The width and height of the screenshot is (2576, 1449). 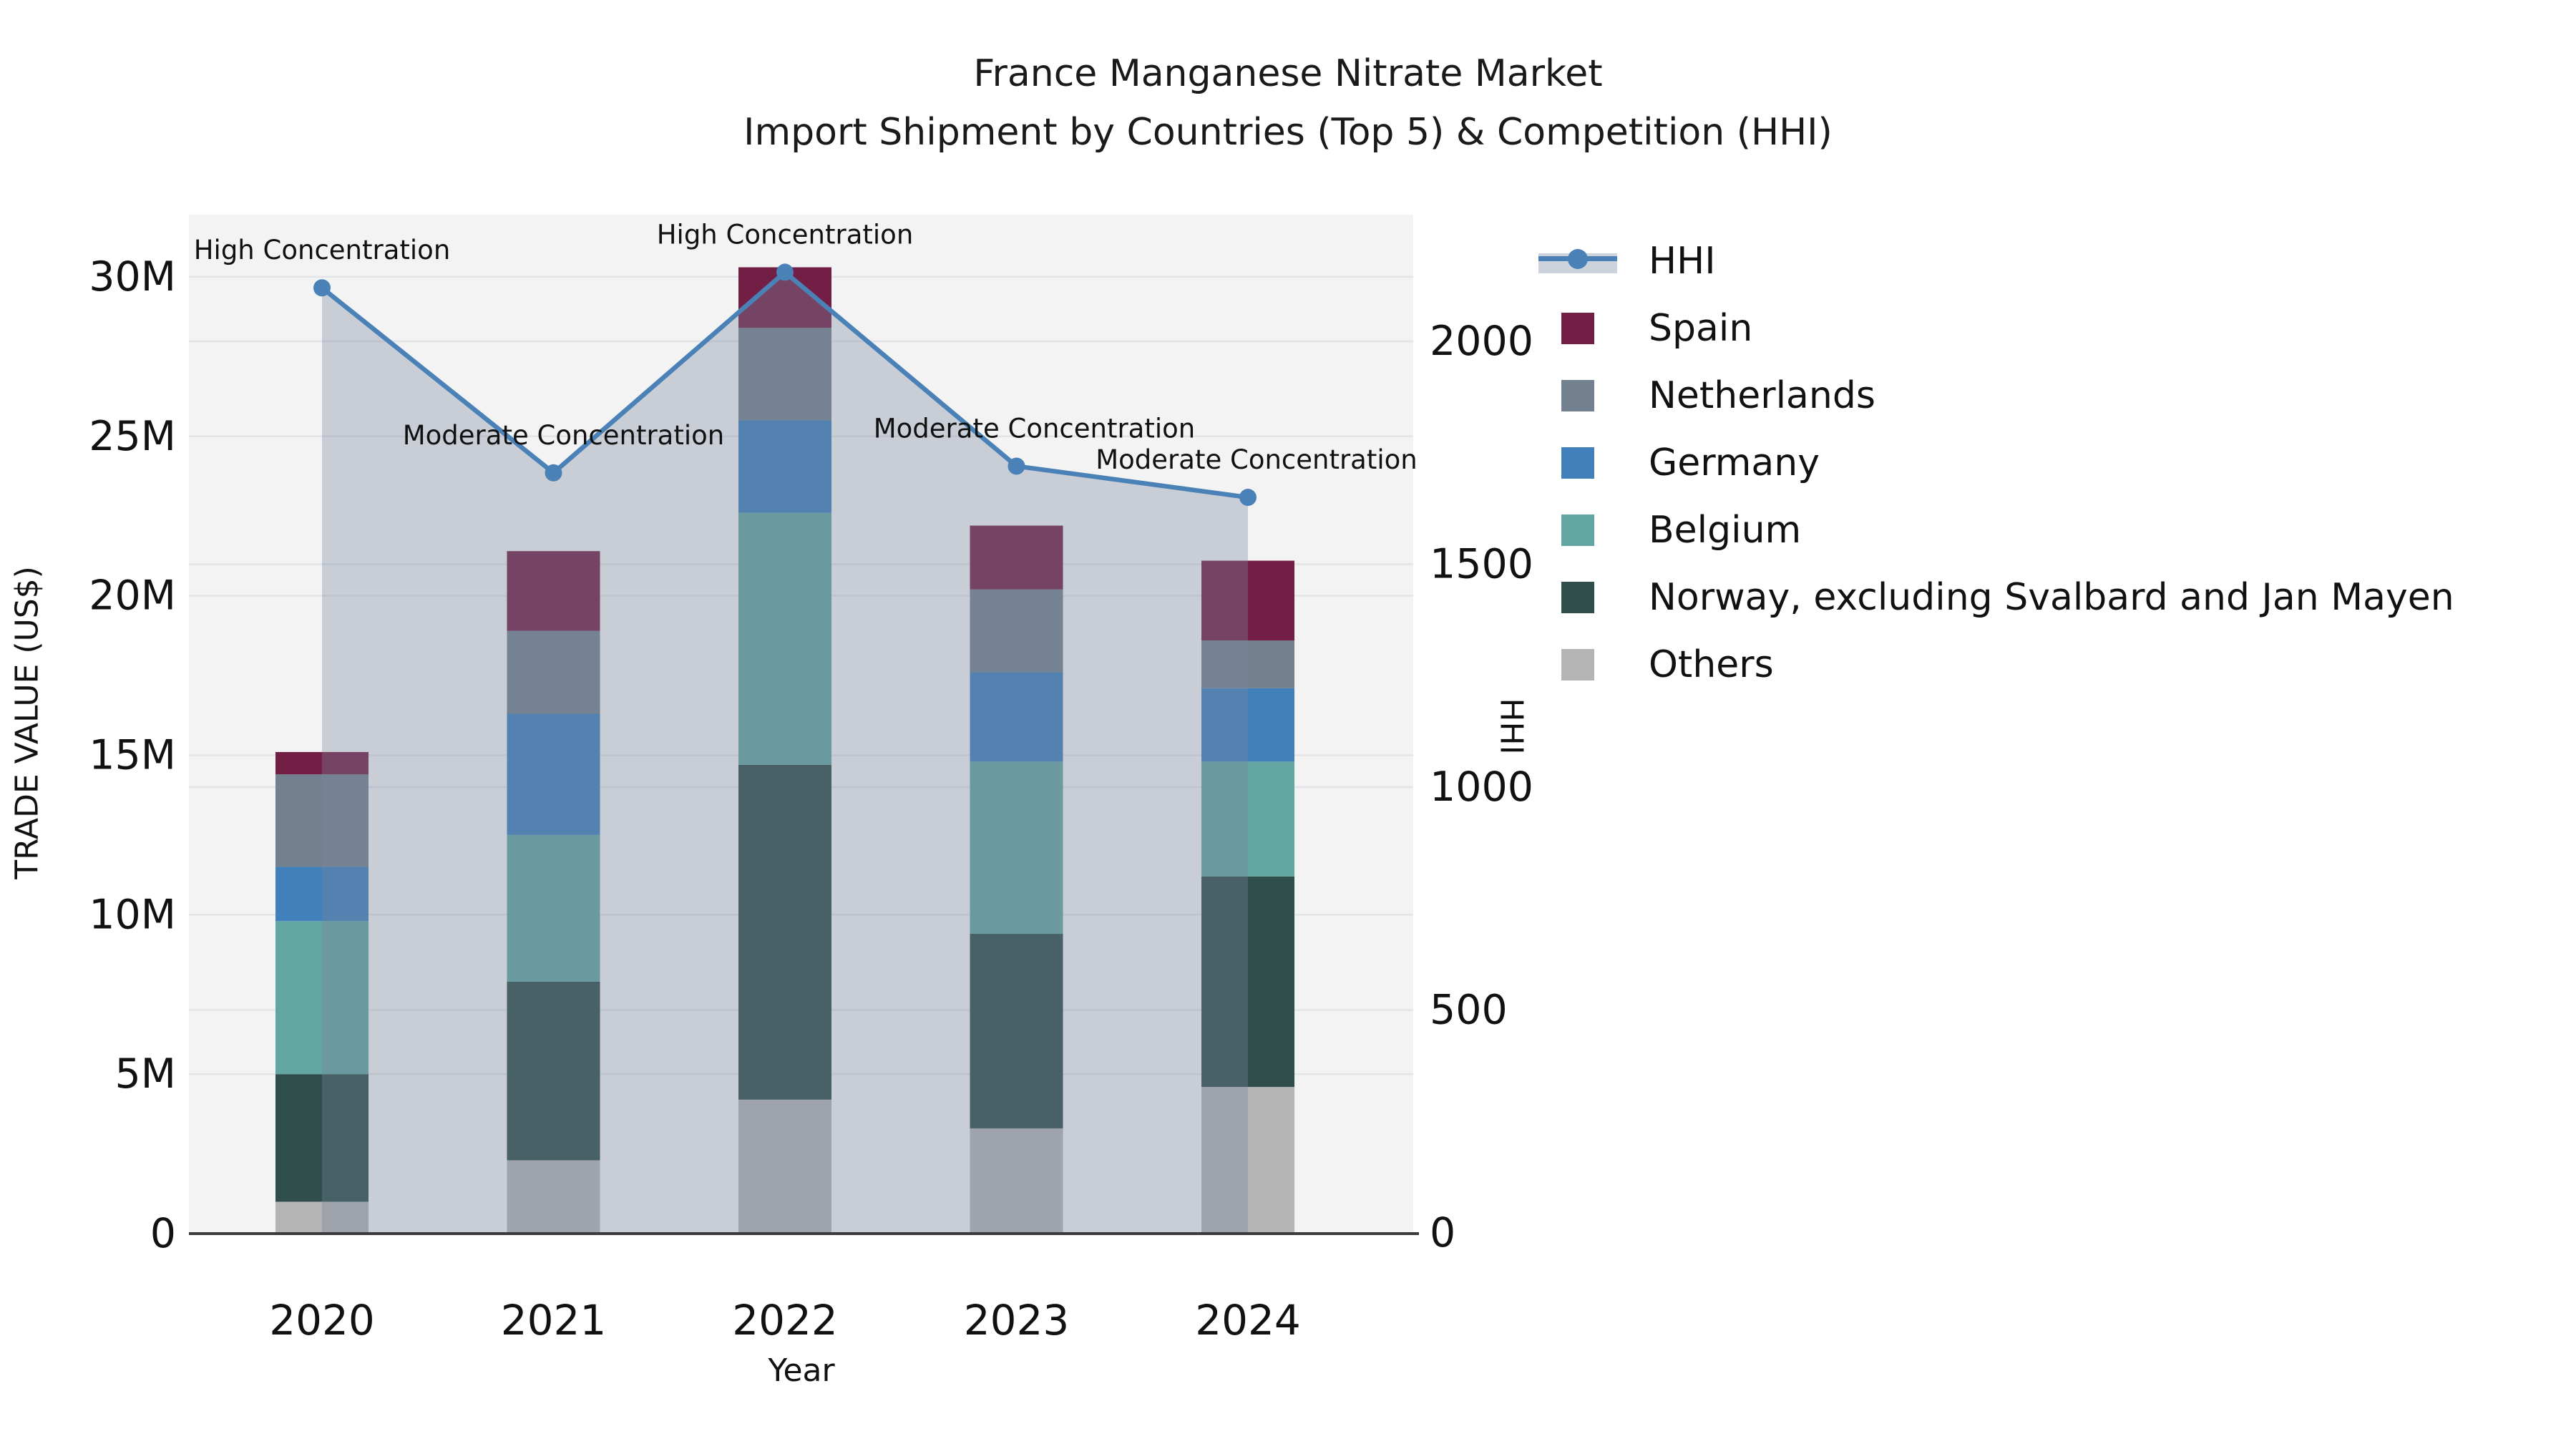 What do you see at coordinates (1017, 848) in the screenshot?
I see `bar-segment-2023-belgium` at bounding box center [1017, 848].